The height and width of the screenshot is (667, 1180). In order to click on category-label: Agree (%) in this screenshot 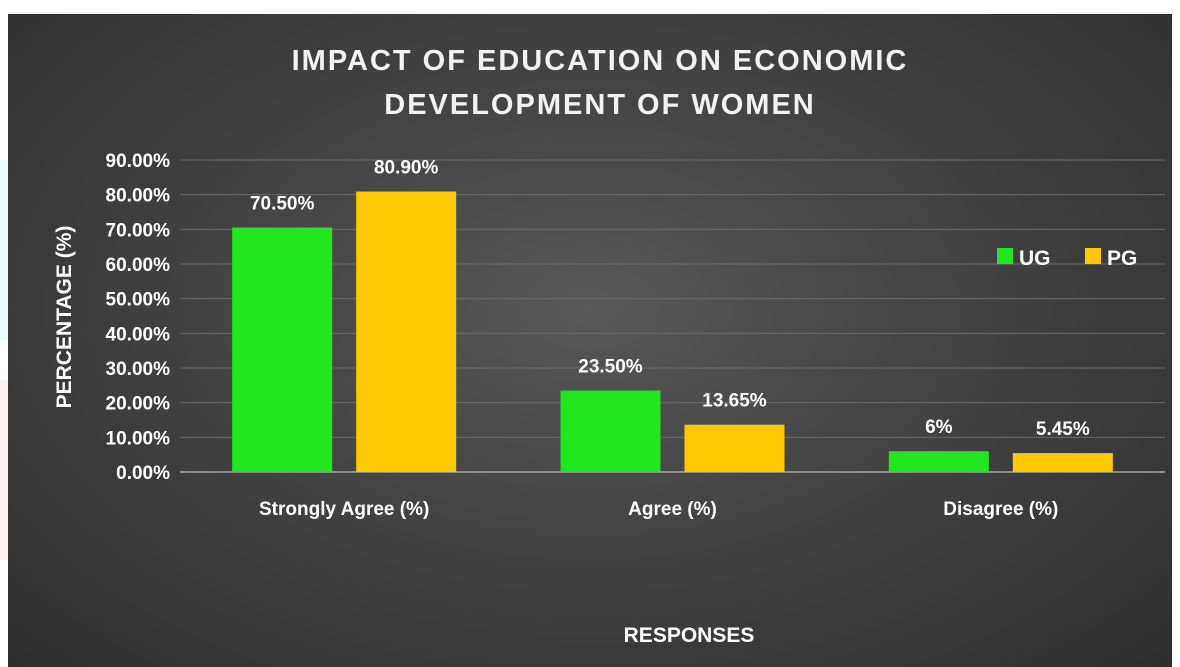, I will do `click(672, 509)`.